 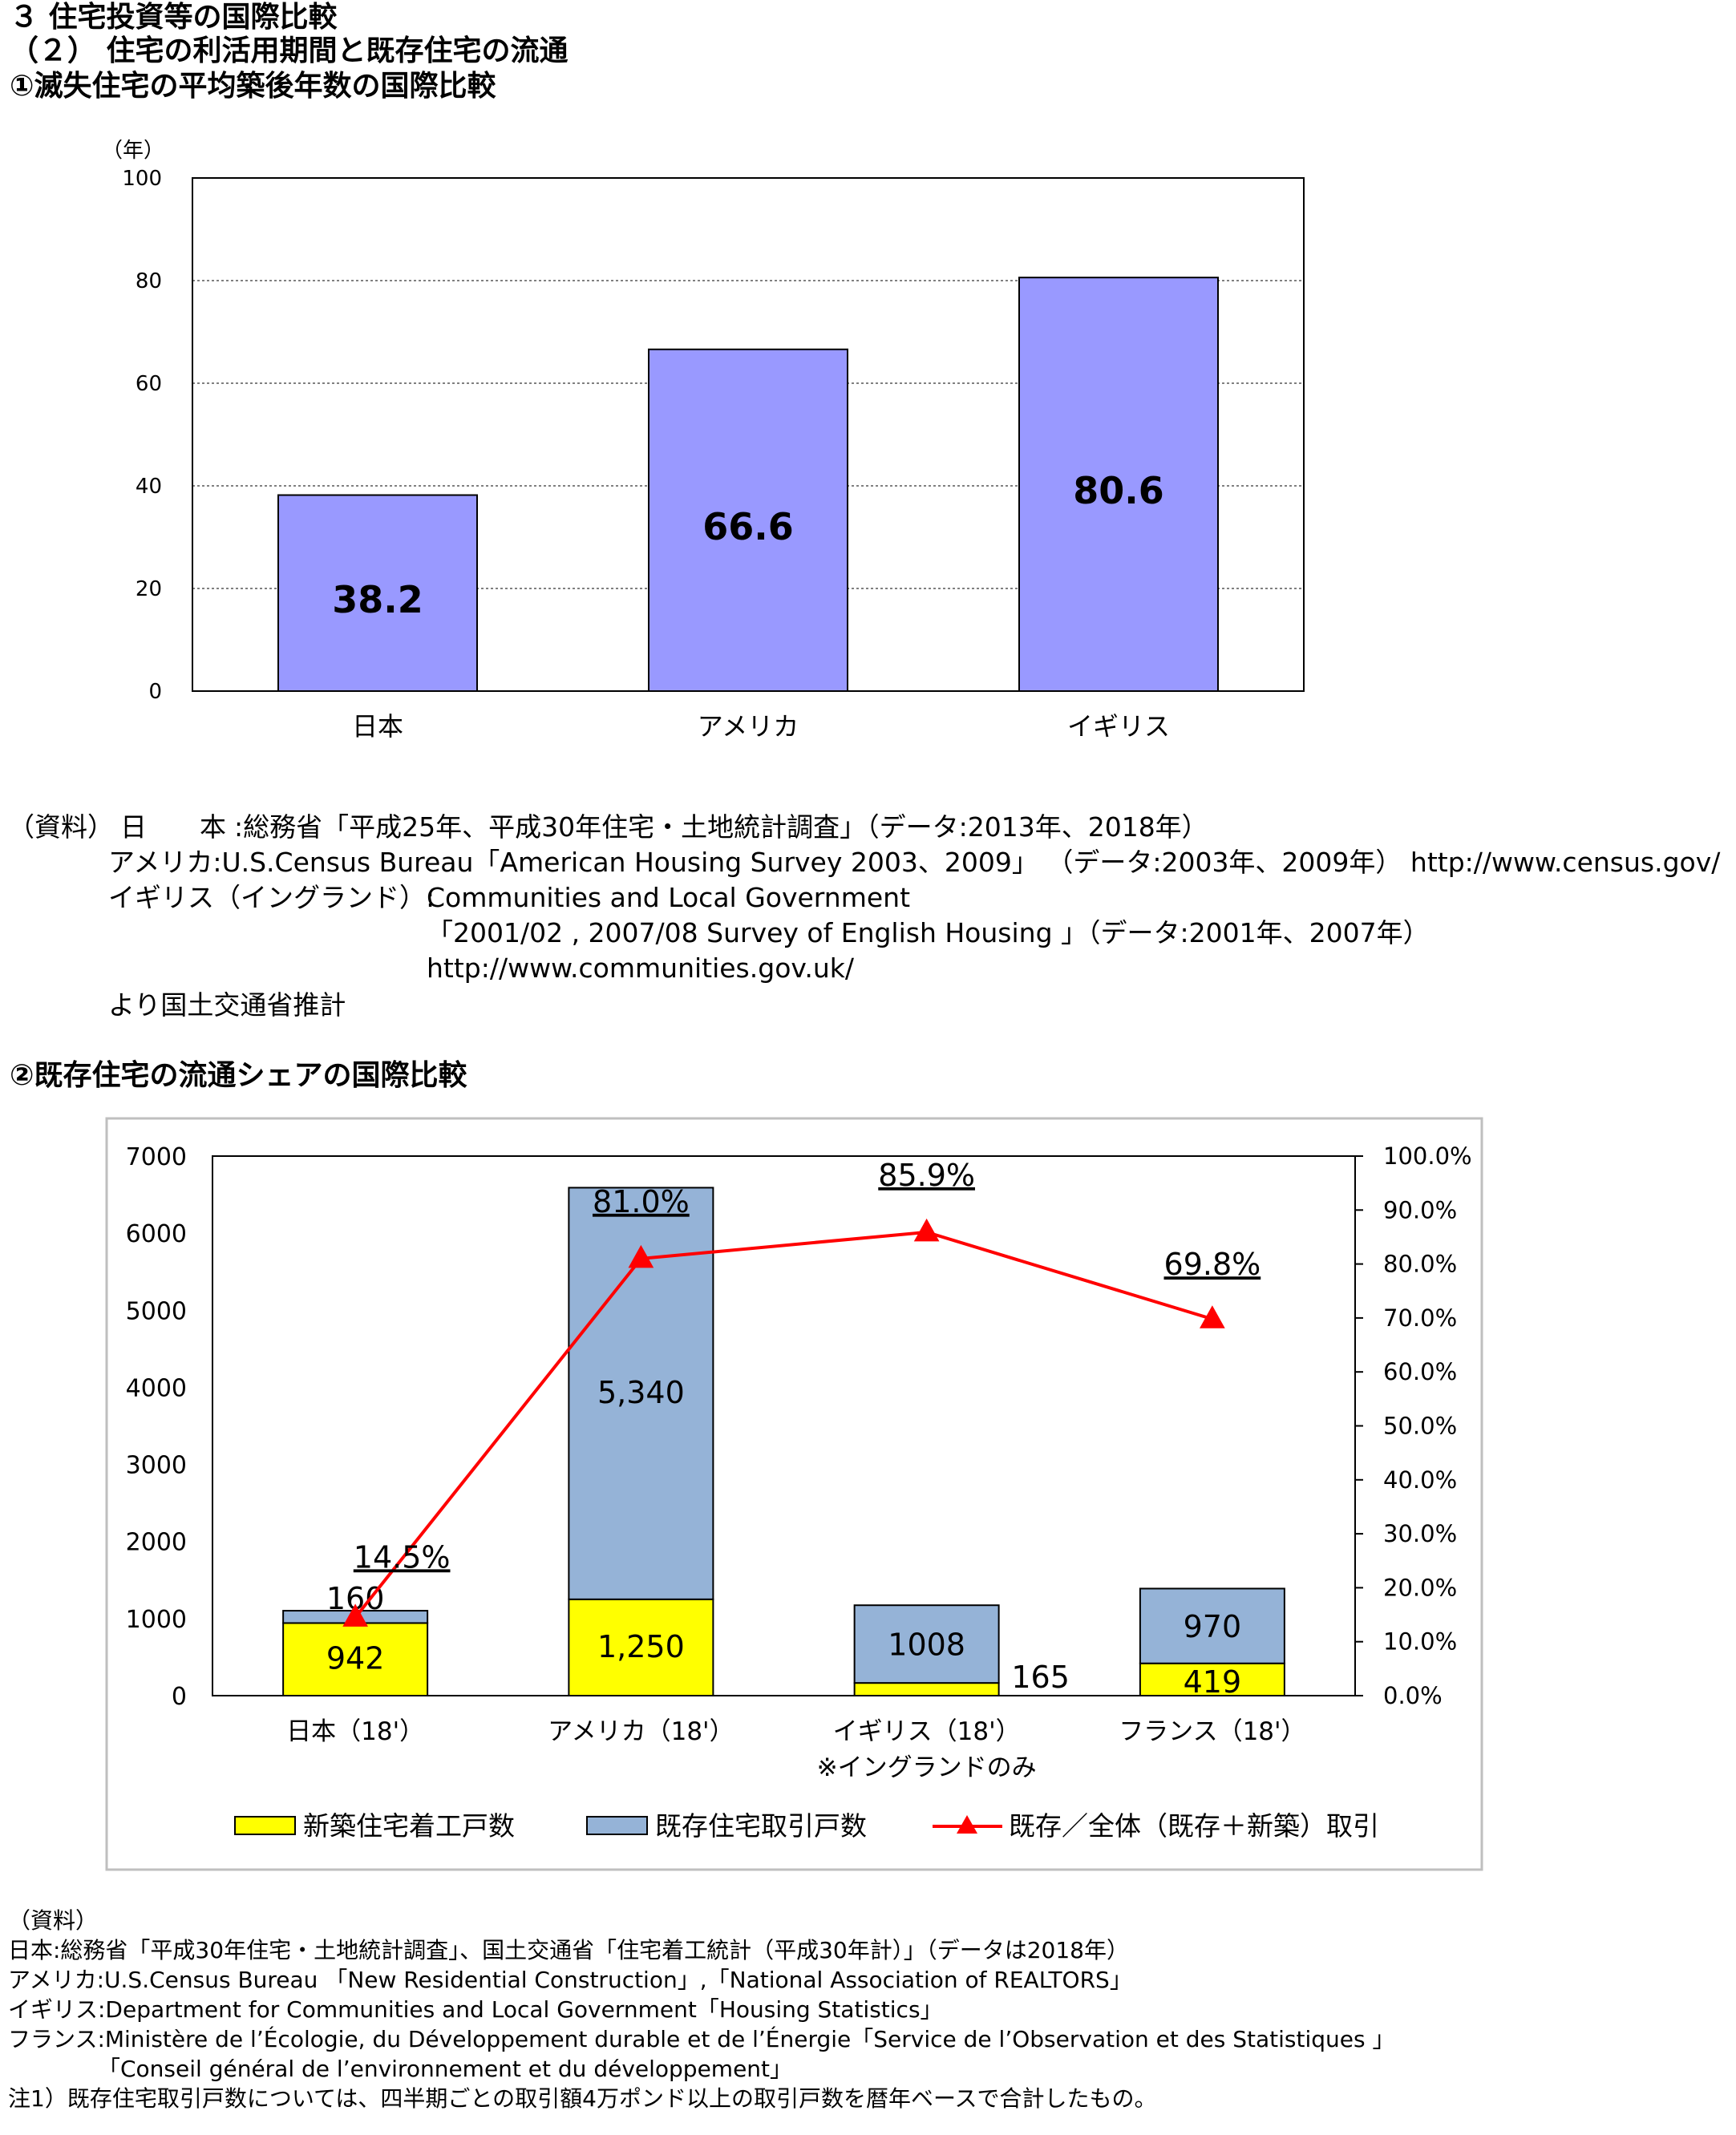 I want to click on y2-tick-label: 90.0%, so click(x=1420, y=1209).